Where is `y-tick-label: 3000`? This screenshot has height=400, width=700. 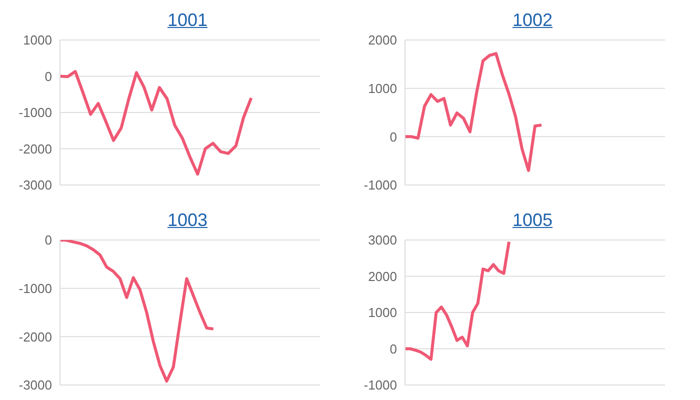
y-tick-label: 3000 is located at coordinates (382, 240).